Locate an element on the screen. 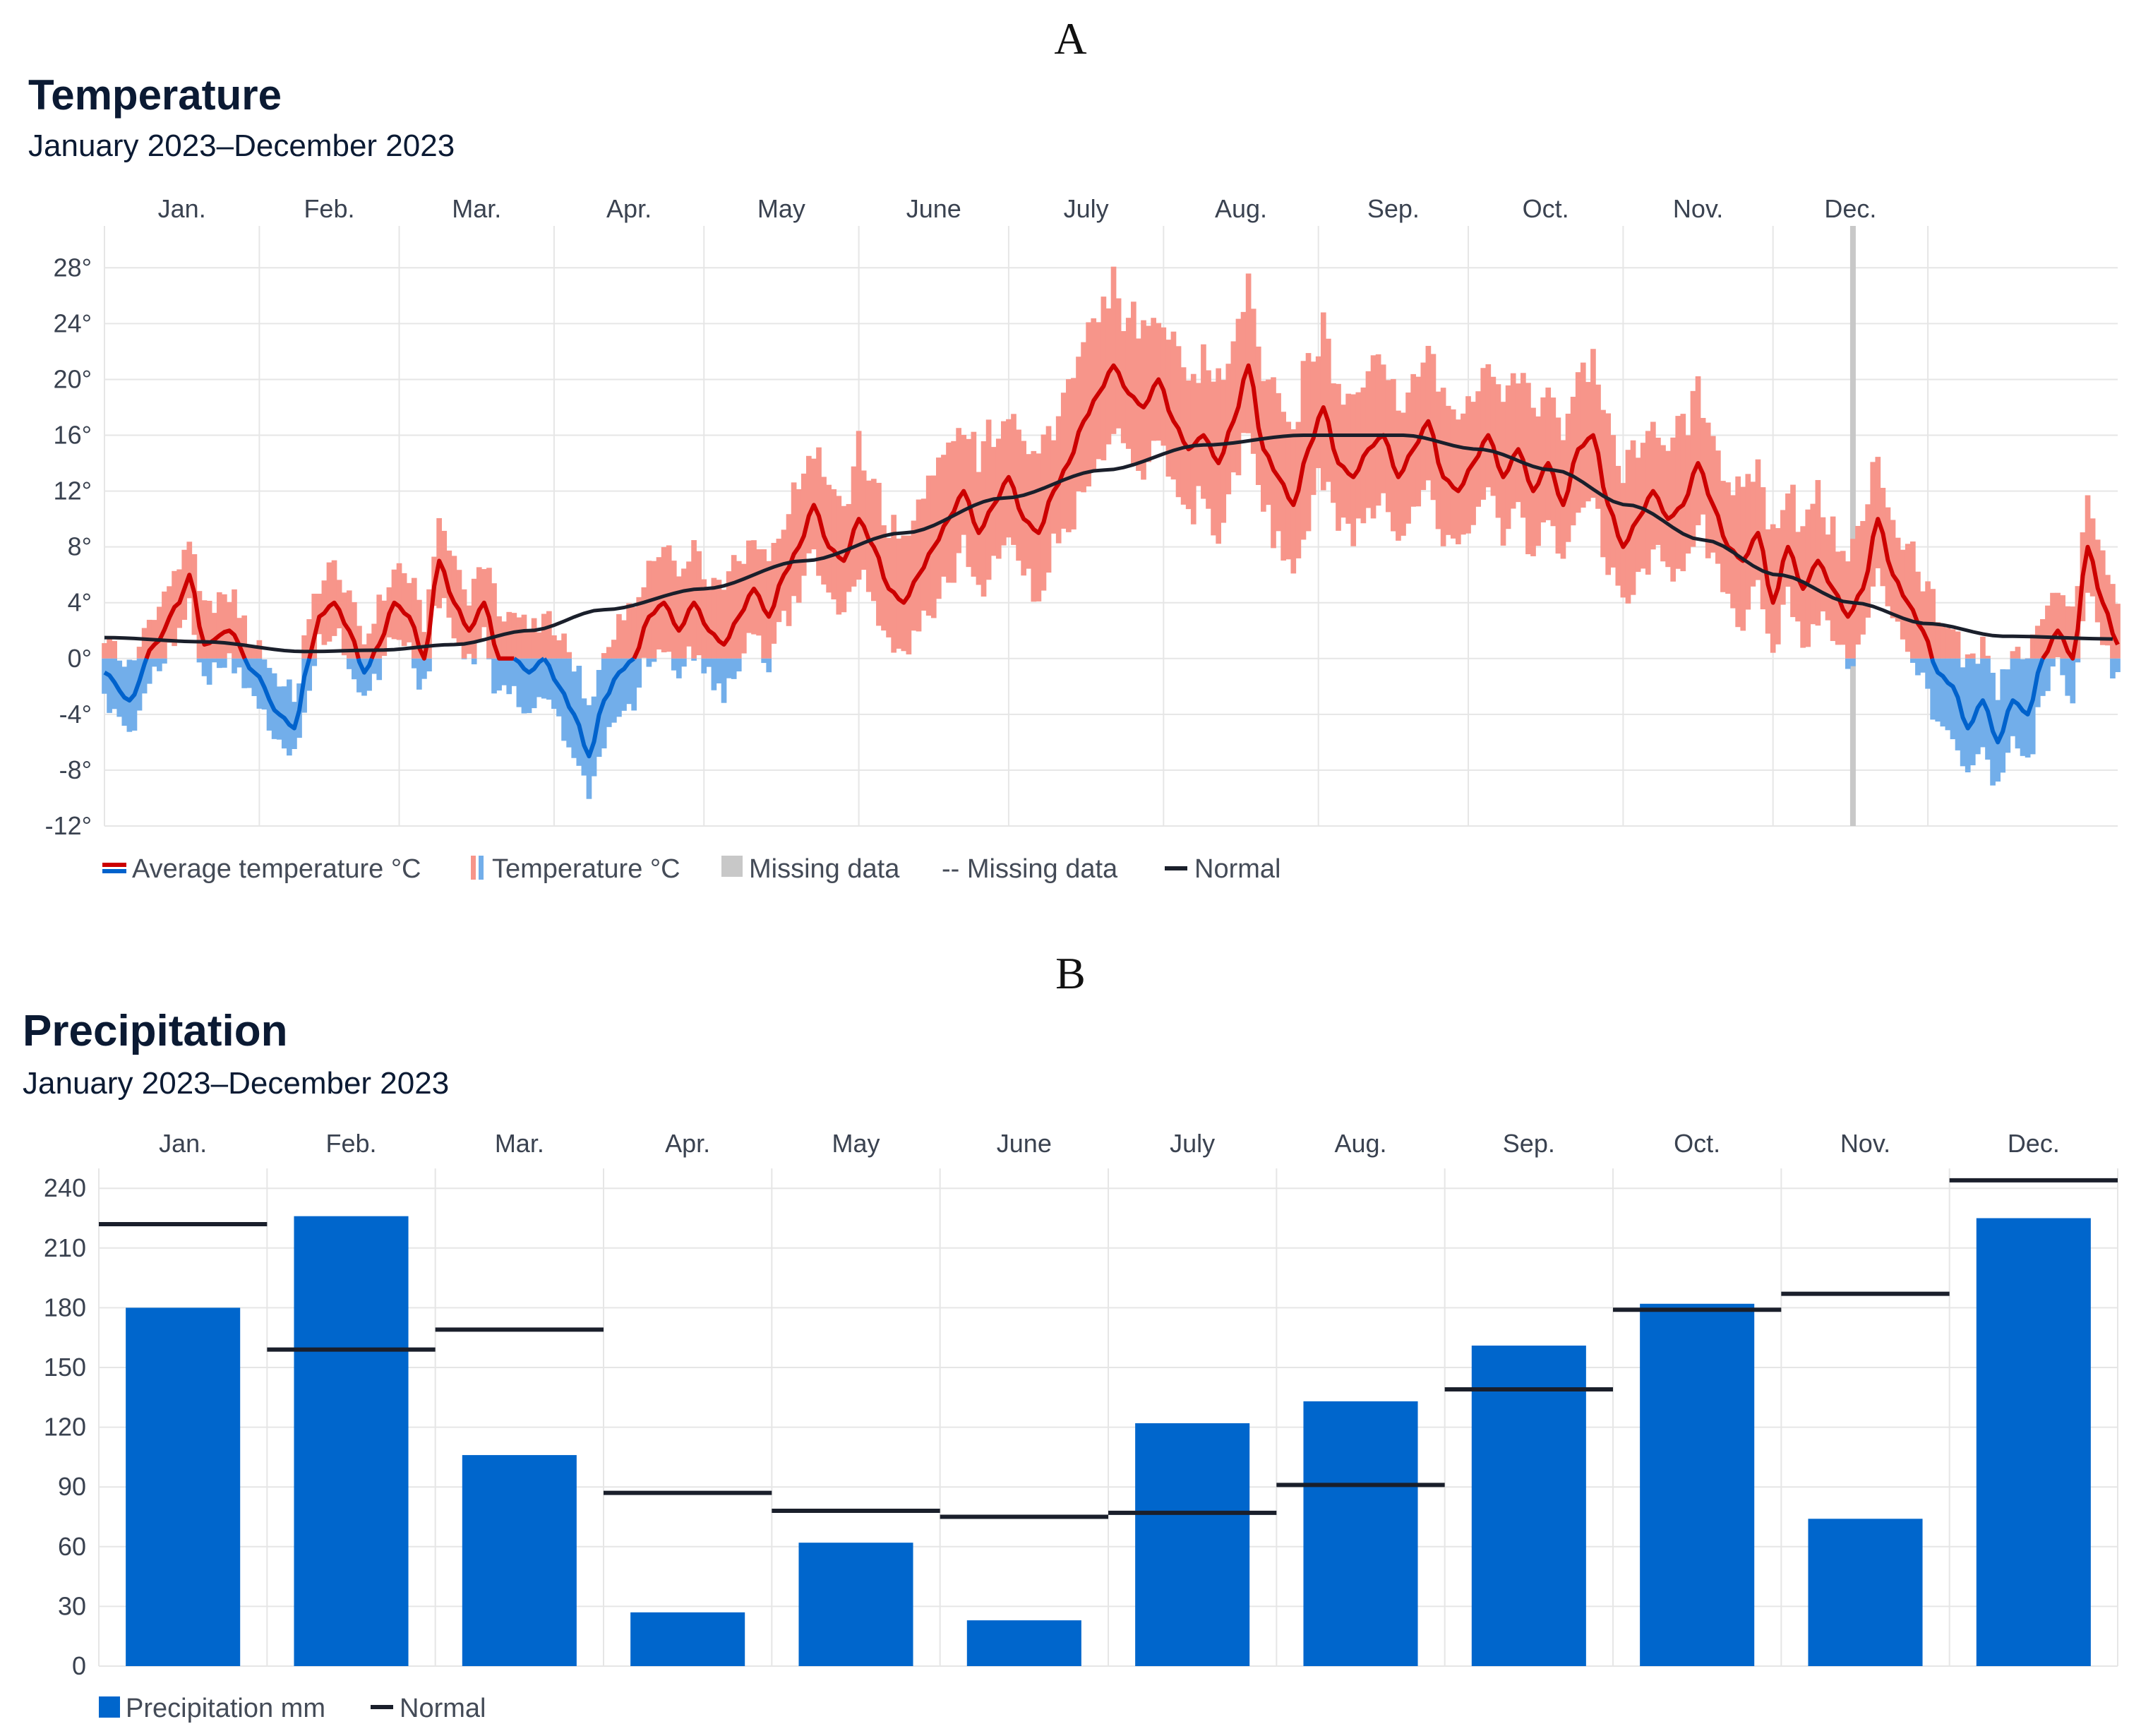  legend-range-label: Temperature °C is located at coordinates (586, 869).